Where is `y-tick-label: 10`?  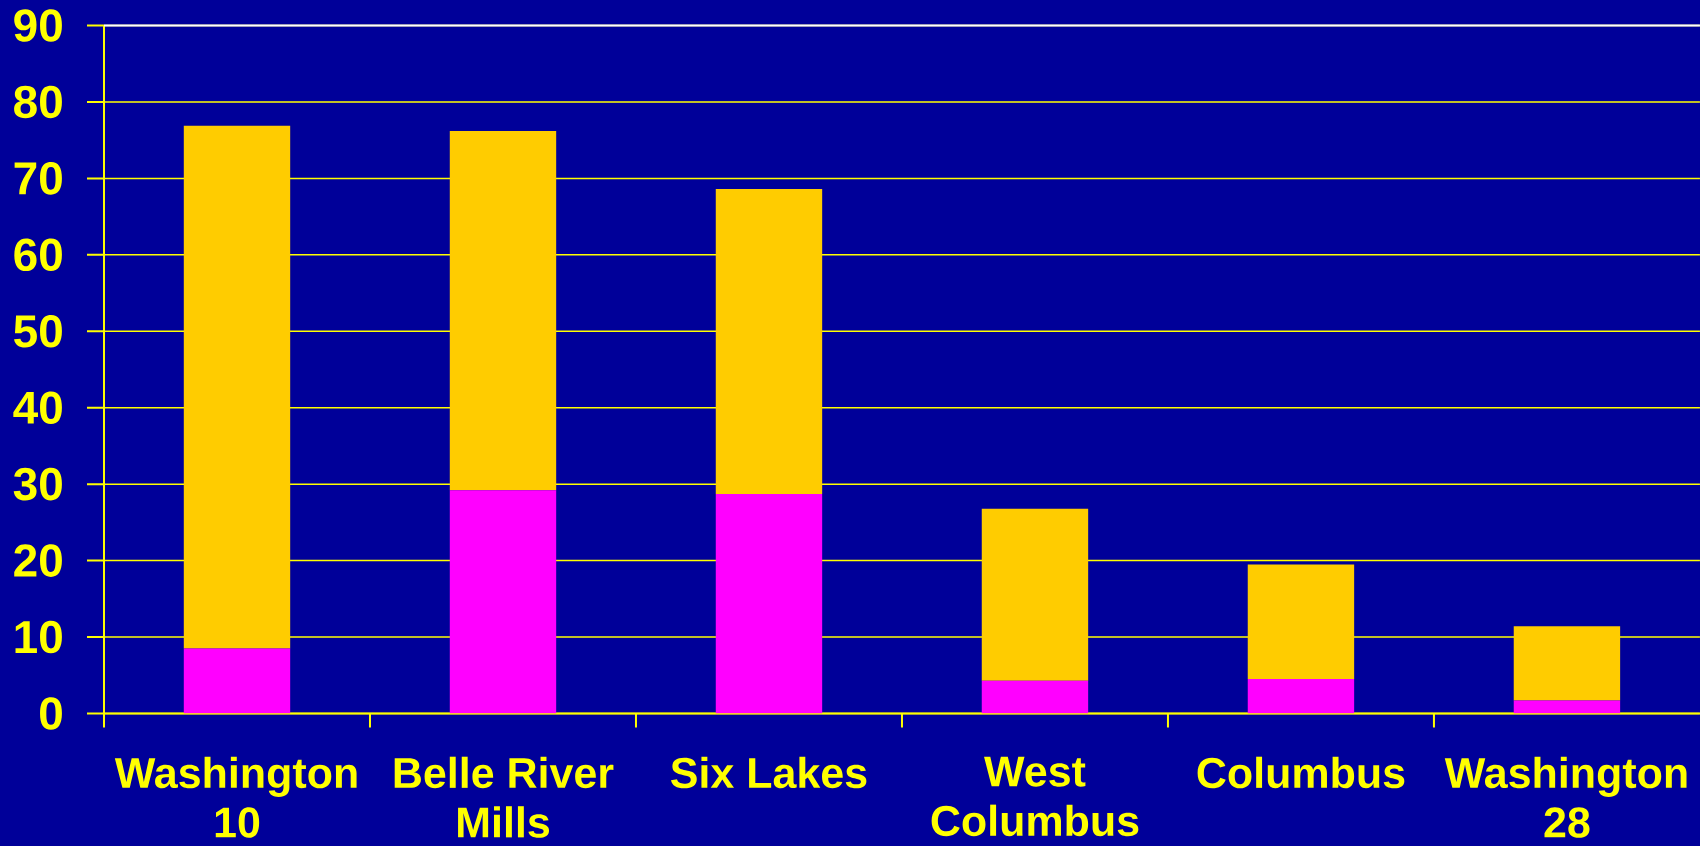
y-tick-label: 10 is located at coordinates (38, 637).